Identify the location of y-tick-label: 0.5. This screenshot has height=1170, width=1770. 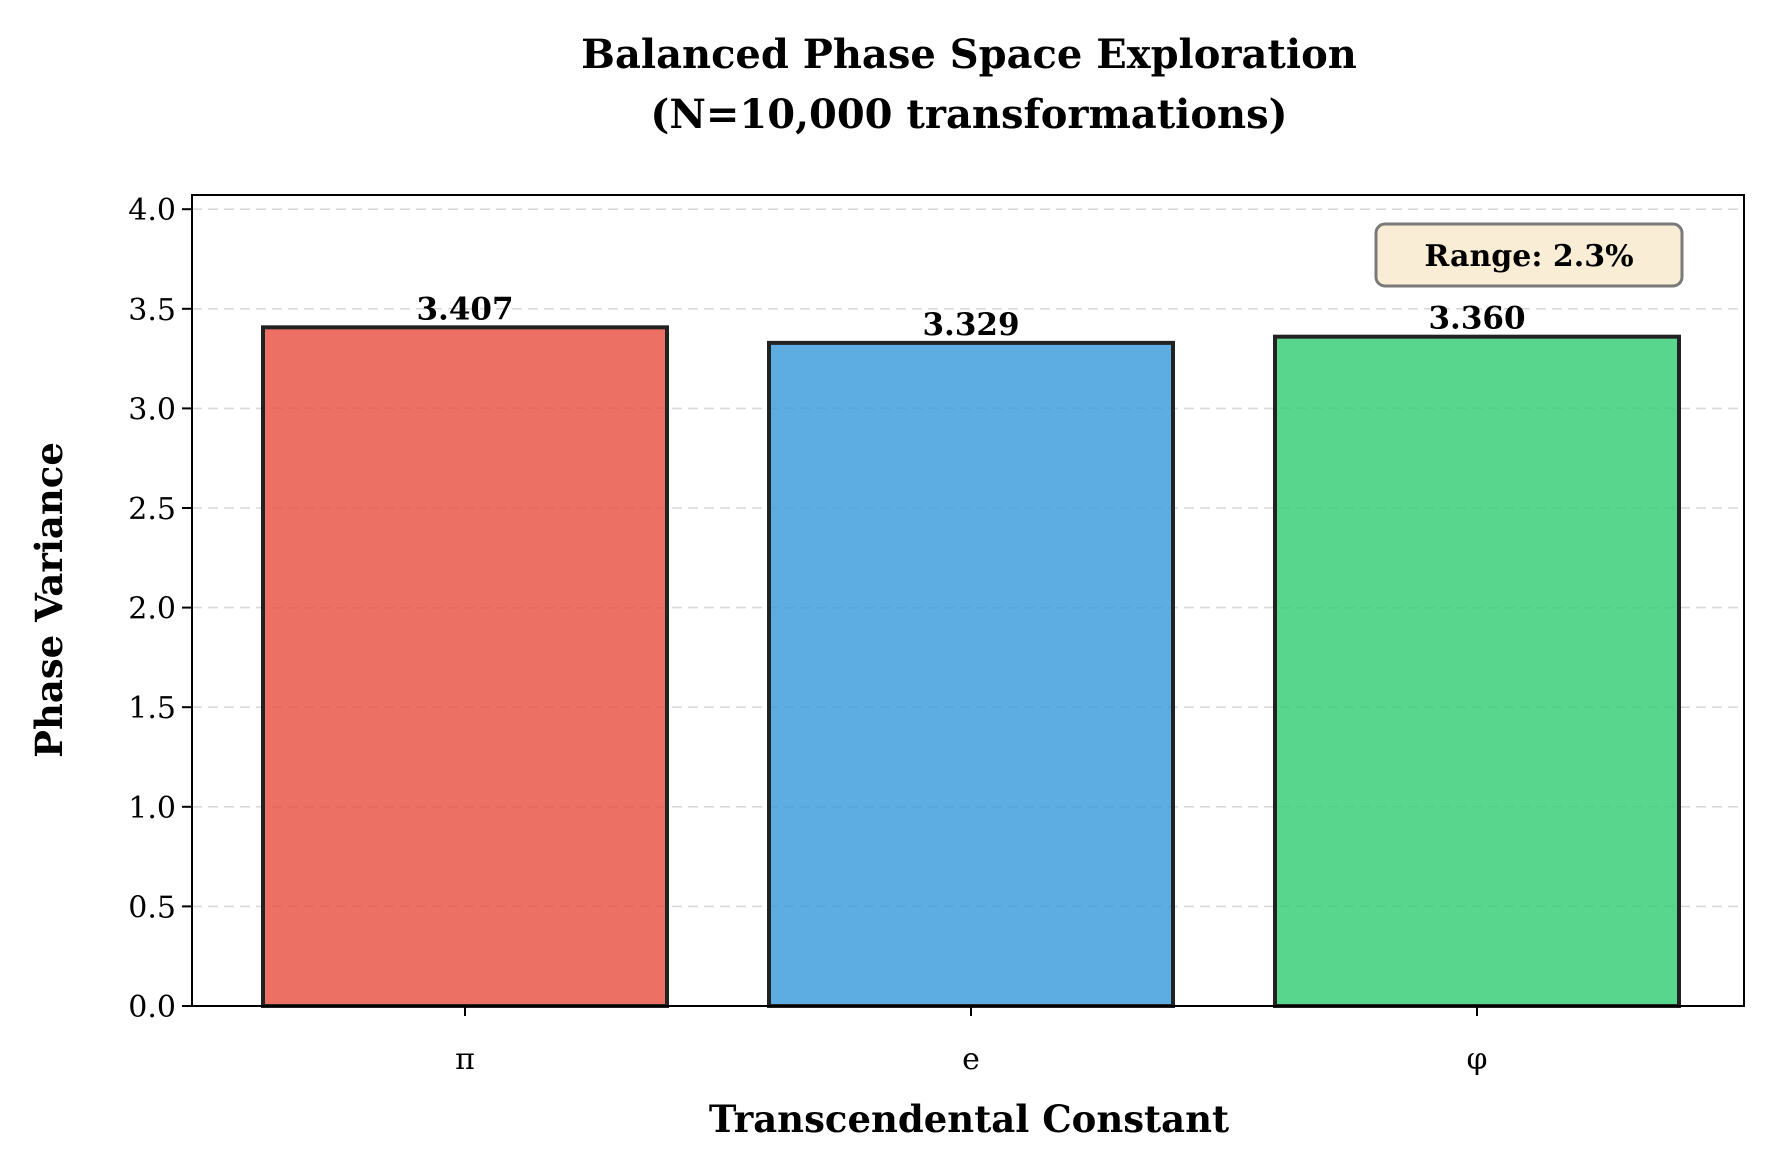
(152, 907).